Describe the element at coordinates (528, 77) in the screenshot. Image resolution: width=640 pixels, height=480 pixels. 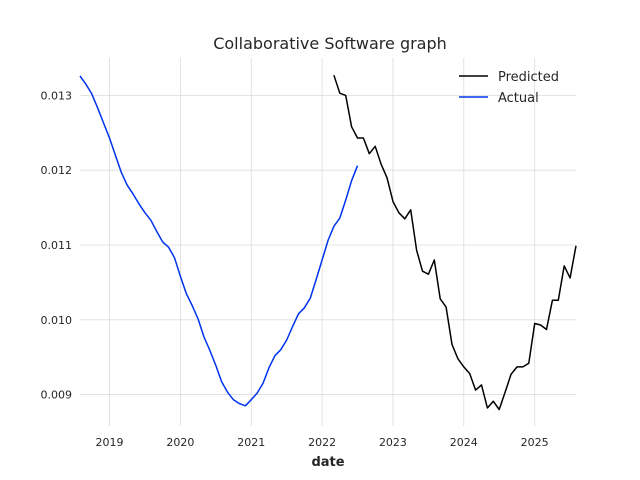
I see `legend-label-predicted: Predicted` at that location.